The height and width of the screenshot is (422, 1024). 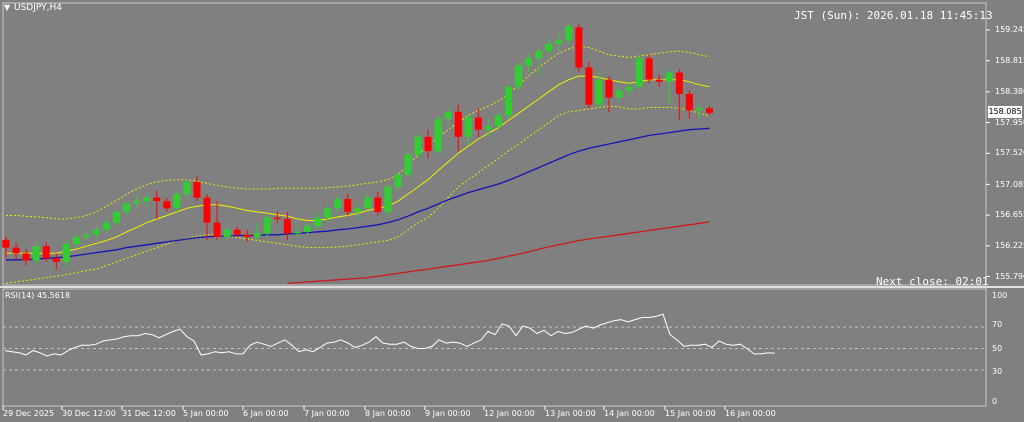 I want to click on price-label: 158.380, so click(x=1009, y=91).